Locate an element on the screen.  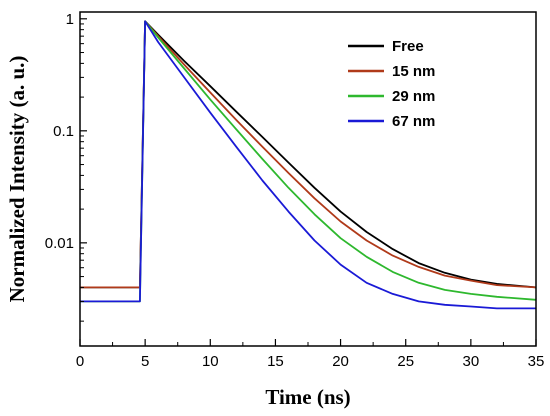
legend-label: 29 nm is located at coordinates (413, 96).